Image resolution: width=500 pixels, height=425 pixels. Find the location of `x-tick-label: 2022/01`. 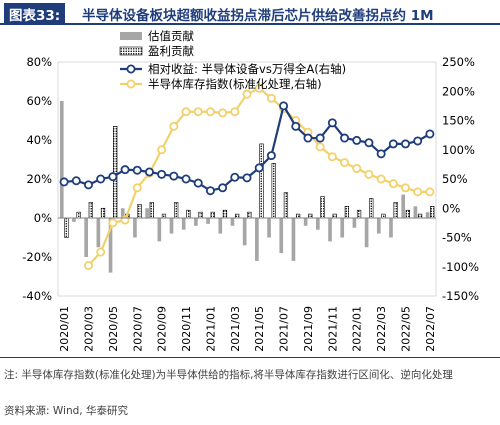

x-tick-label: 2022/01 is located at coordinates (357, 329).